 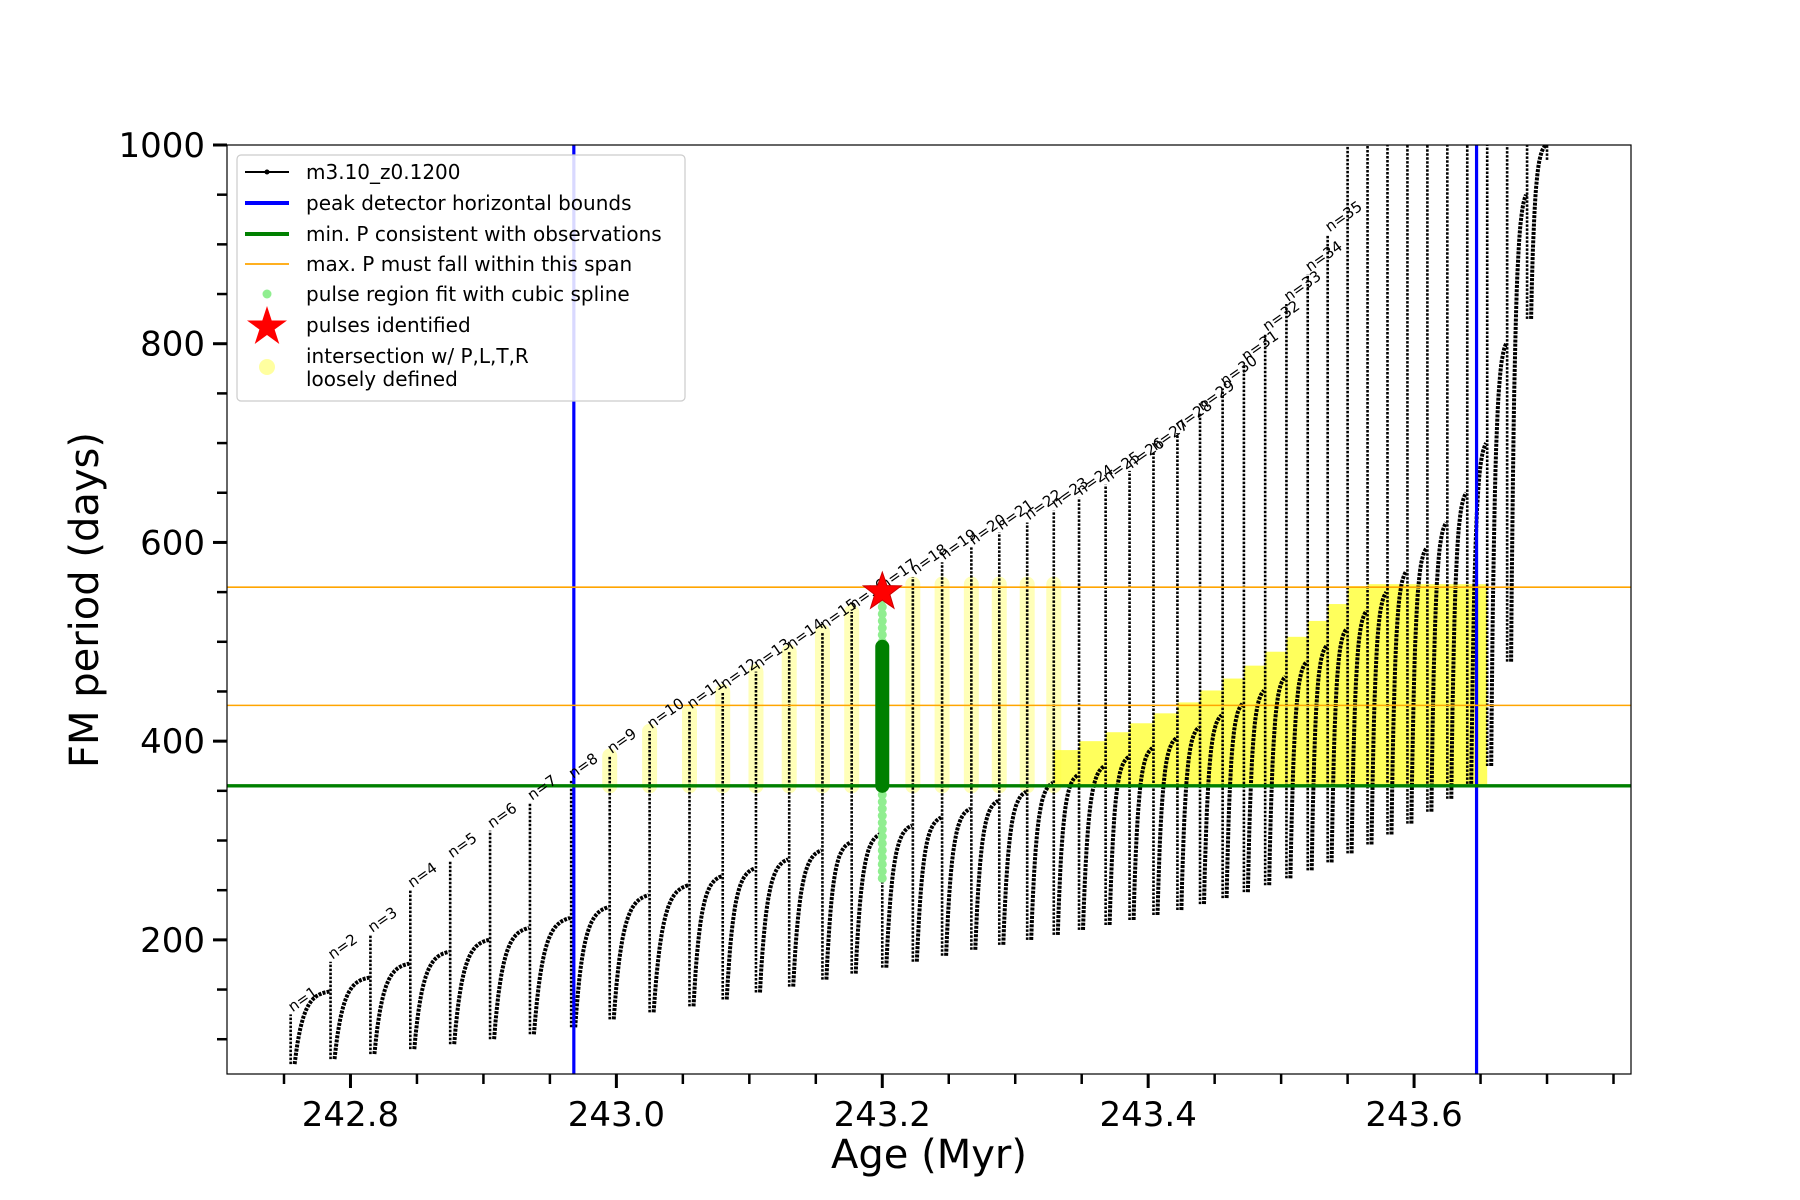 I want to click on legend-label: m3.10_z0.1200, so click(x=383, y=172).